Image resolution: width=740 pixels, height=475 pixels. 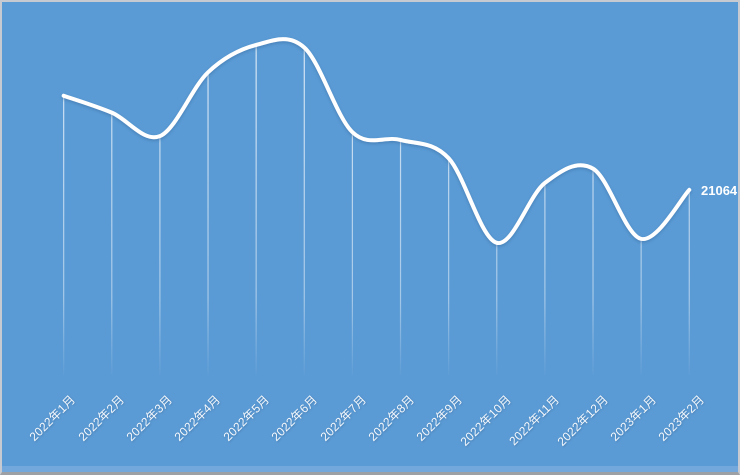 I want to click on bottom-strip, so click(x=370, y=469).